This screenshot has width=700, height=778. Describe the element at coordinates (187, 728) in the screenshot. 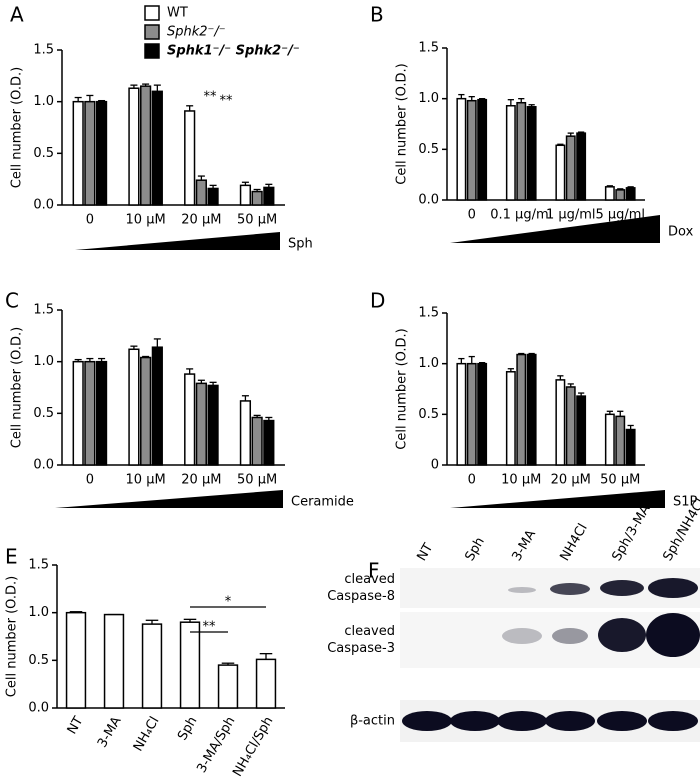

I see `x-tick-label: Sph` at that location.